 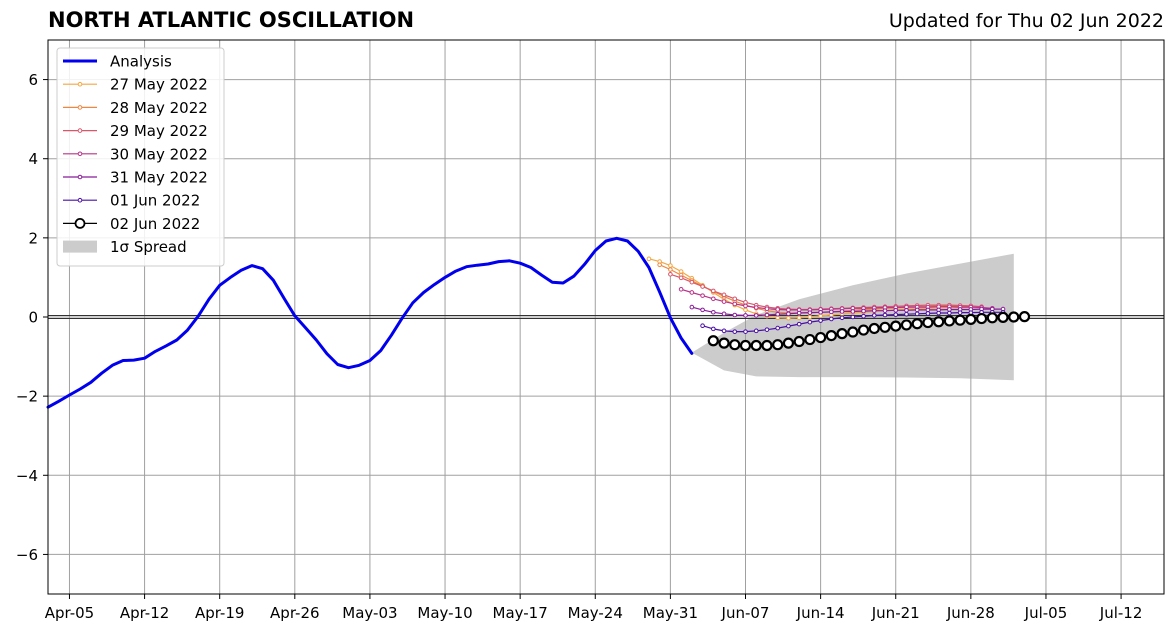 I want to click on x-tick-label: Apr-05, so click(x=70, y=613).